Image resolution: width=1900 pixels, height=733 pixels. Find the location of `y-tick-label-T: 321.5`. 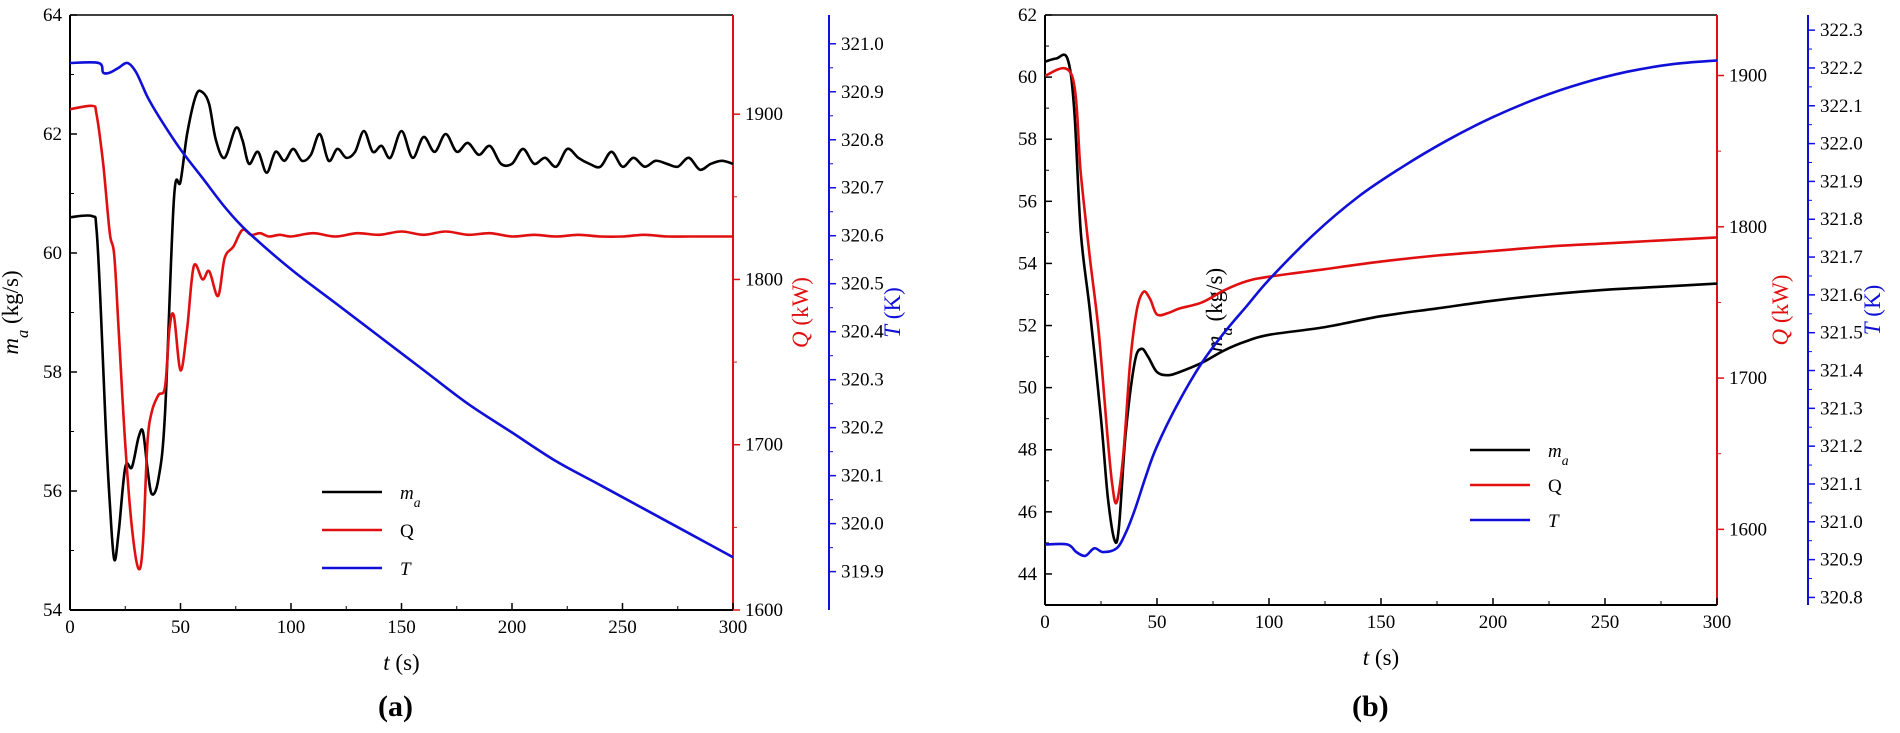

y-tick-label-T: 321.5 is located at coordinates (1841, 333).